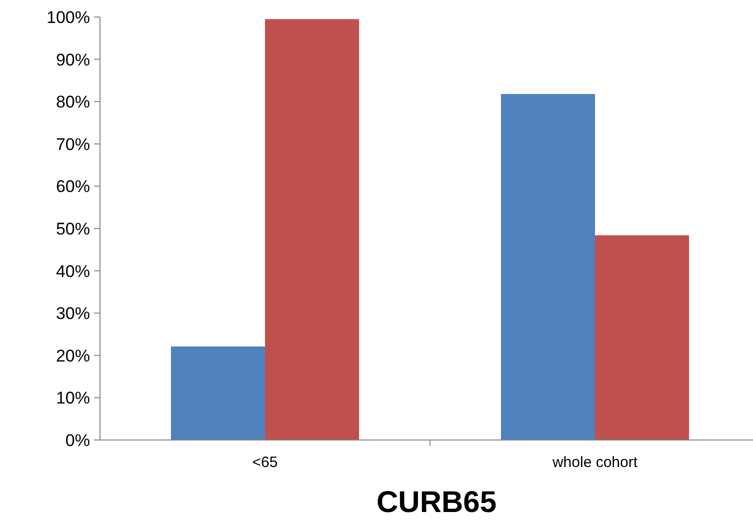  I want to click on y-tick-label: 90%, so click(73, 60).